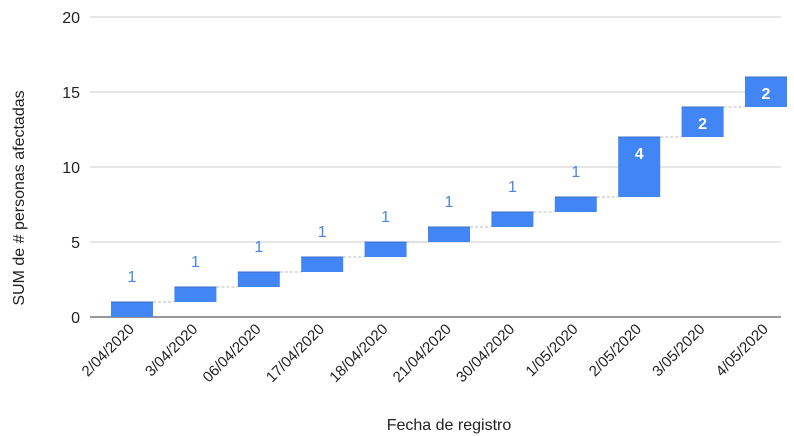  What do you see at coordinates (75, 318) in the screenshot?
I see `y-tick-label: 0` at bounding box center [75, 318].